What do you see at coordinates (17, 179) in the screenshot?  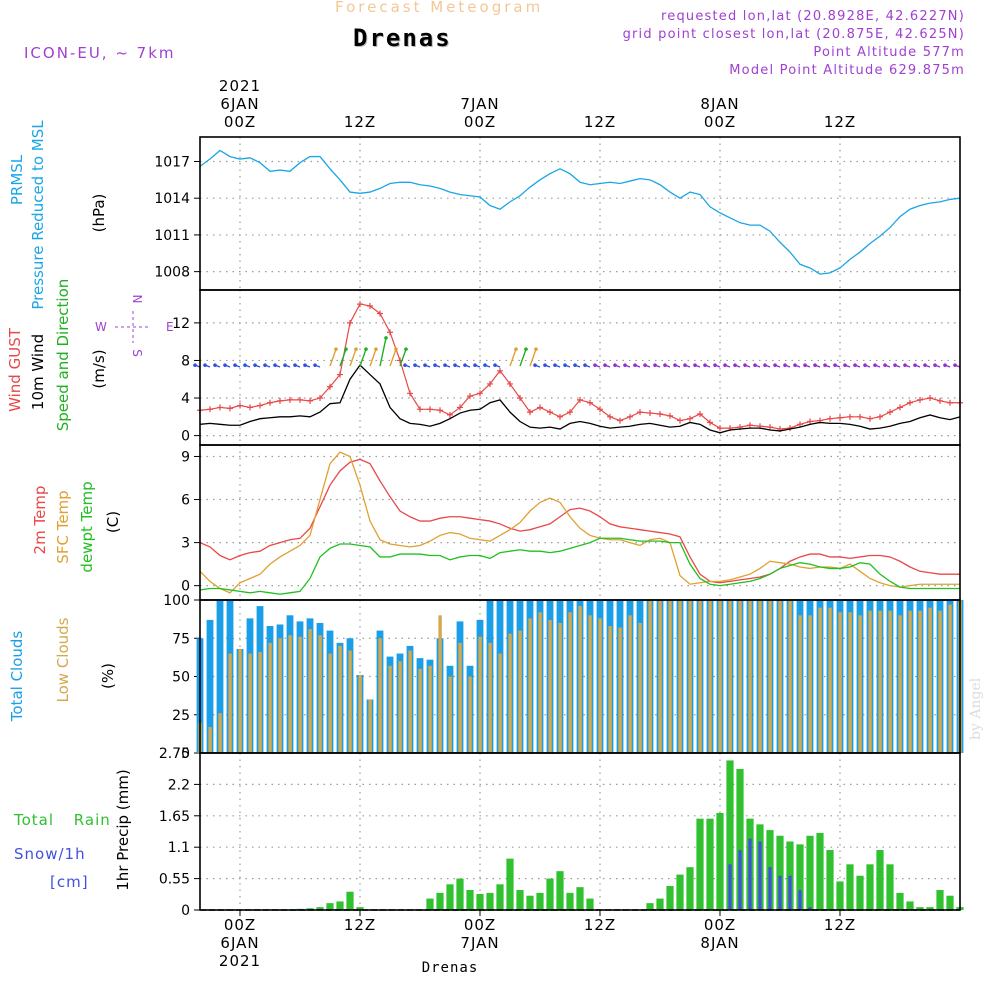 I see `pressure-label: PRMSL` at bounding box center [17, 179].